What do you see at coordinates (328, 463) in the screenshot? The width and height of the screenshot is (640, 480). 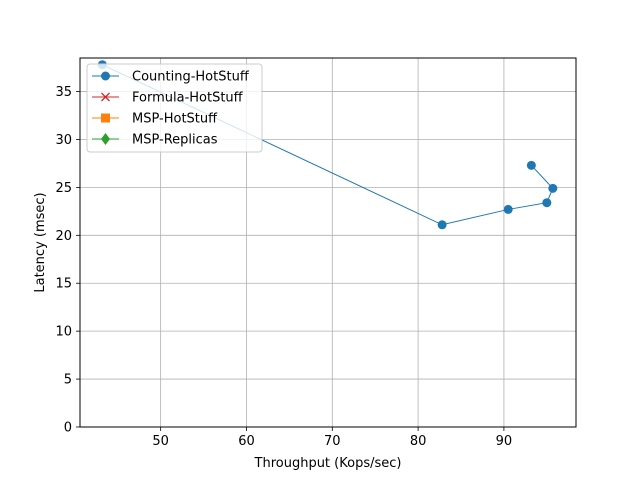 I see `x-axis-title: Throughput (Kops/sec)` at bounding box center [328, 463].